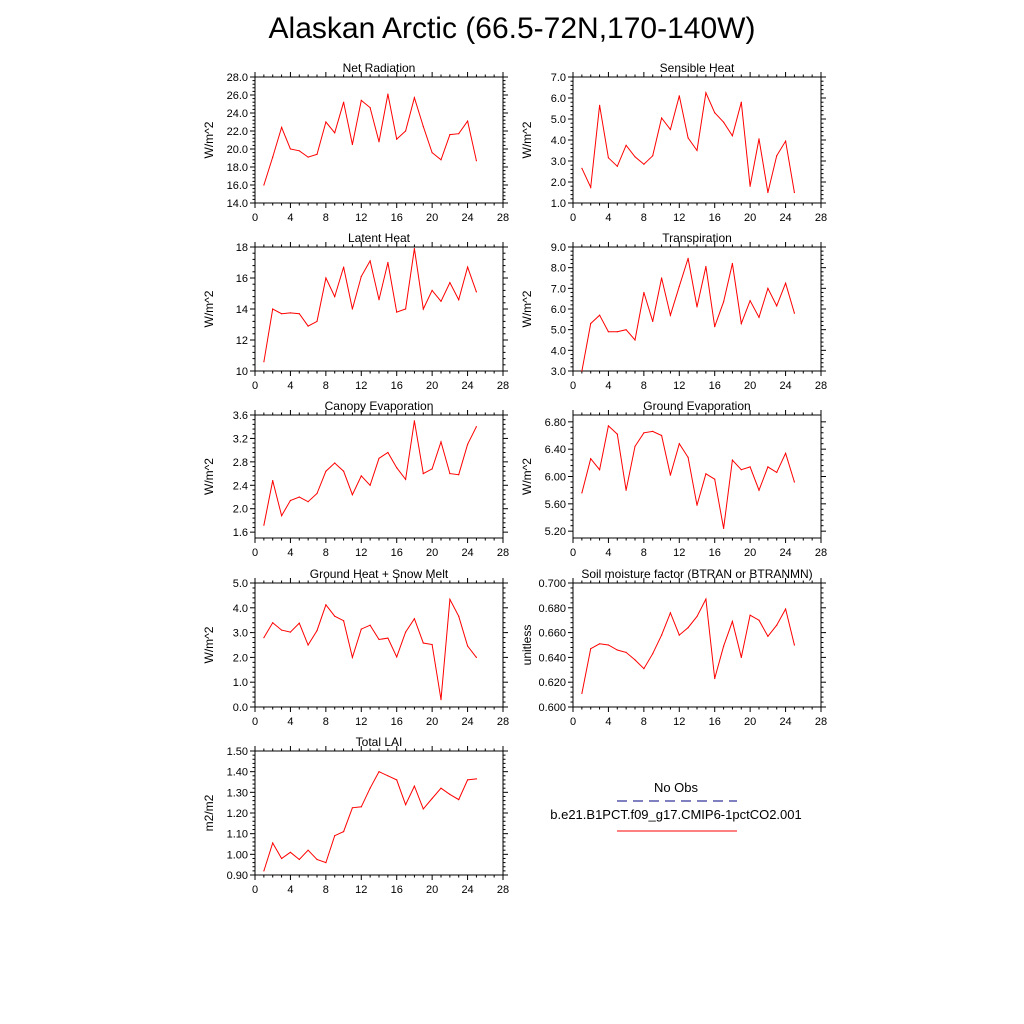  Describe the element at coordinates (240, 609) in the screenshot. I see `y-tick-label: 4.0` at that location.